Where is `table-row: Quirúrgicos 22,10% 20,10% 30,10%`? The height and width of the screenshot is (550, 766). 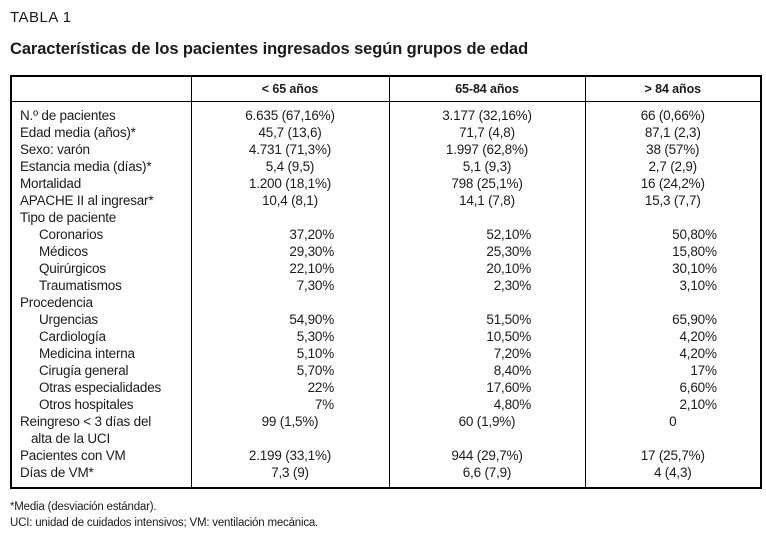 table-row: Quirúrgicos 22,10% 20,10% 30,10% is located at coordinates (386, 268).